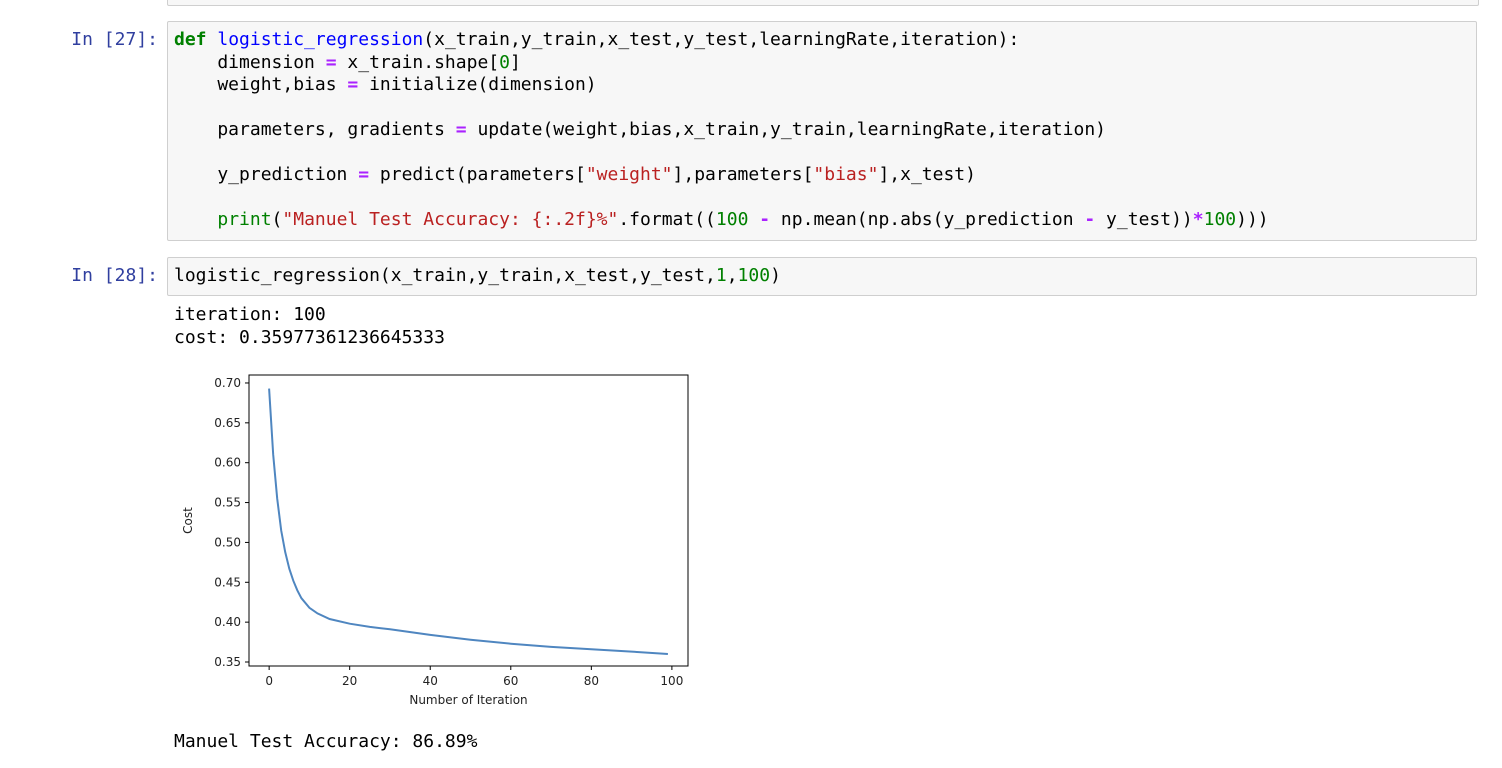  I want to click on x-tick-label: 20, so click(349, 681).